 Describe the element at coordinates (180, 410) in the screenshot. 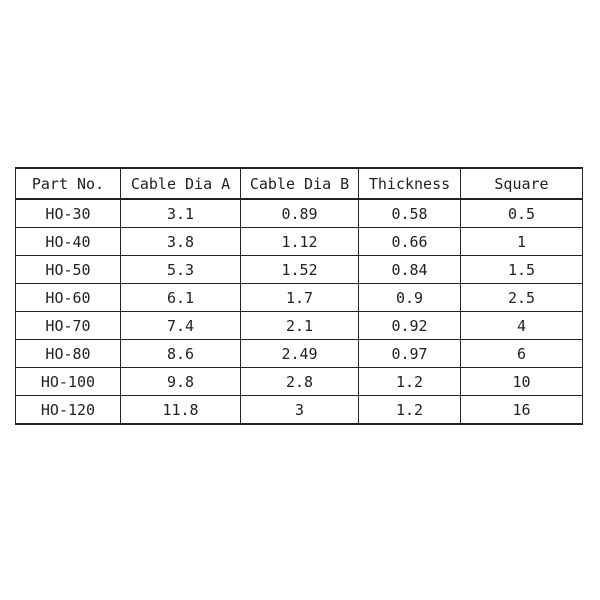

I see `table-cell: 11.8` at that location.